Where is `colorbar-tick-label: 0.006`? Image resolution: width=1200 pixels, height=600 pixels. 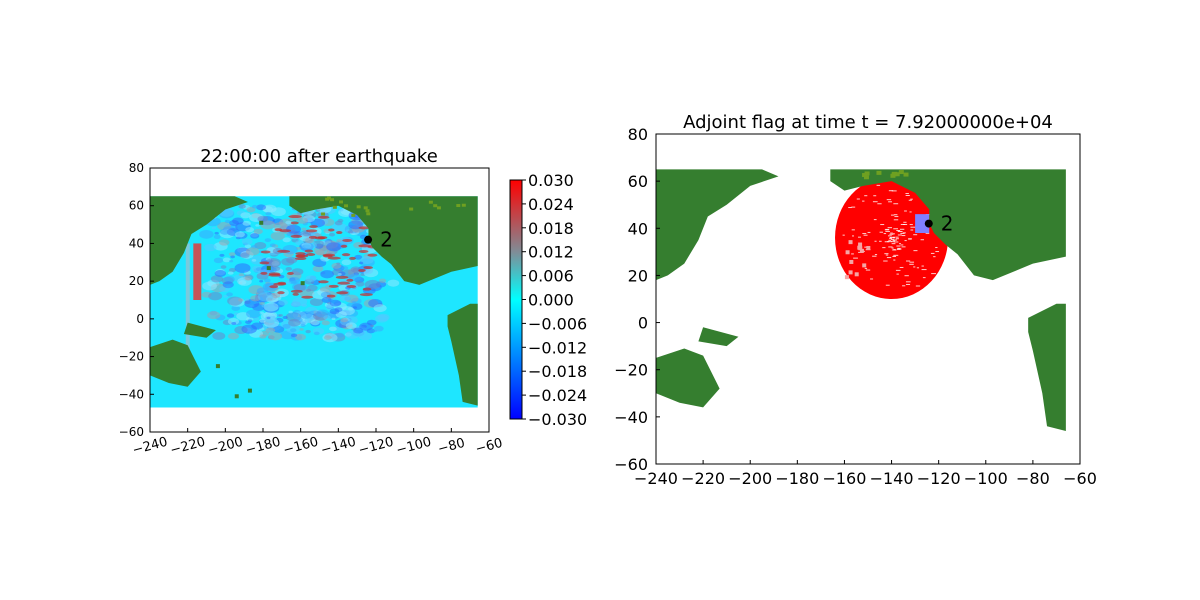 colorbar-tick-label: 0.006 is located at coordinates (551, 276).